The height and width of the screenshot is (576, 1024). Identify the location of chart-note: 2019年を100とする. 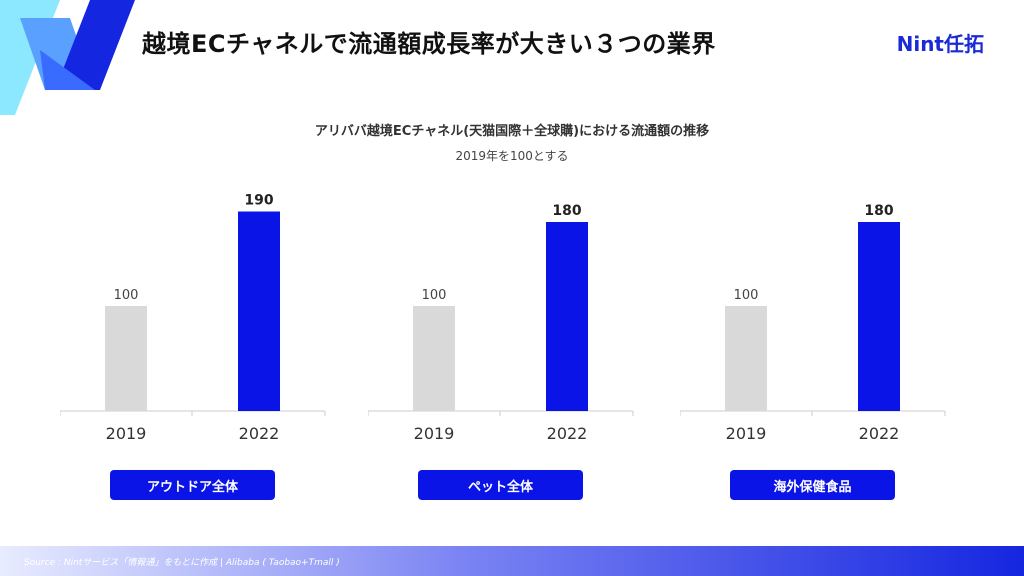
(512, 156).